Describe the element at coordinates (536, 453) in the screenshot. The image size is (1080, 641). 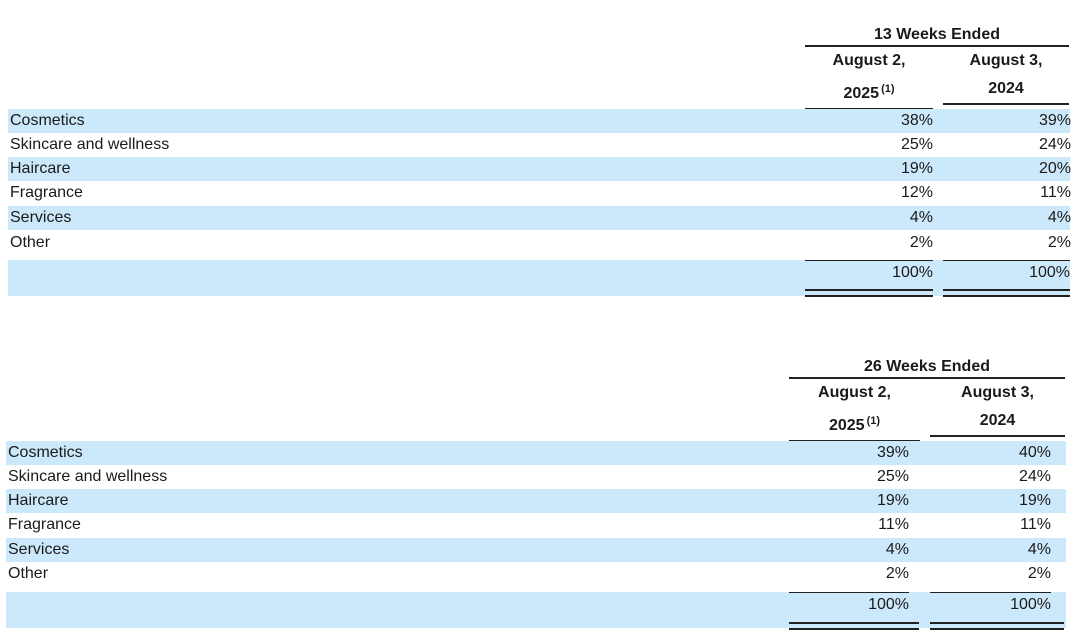
I see `table-row: Cosmetics 39% 40%` at that location.